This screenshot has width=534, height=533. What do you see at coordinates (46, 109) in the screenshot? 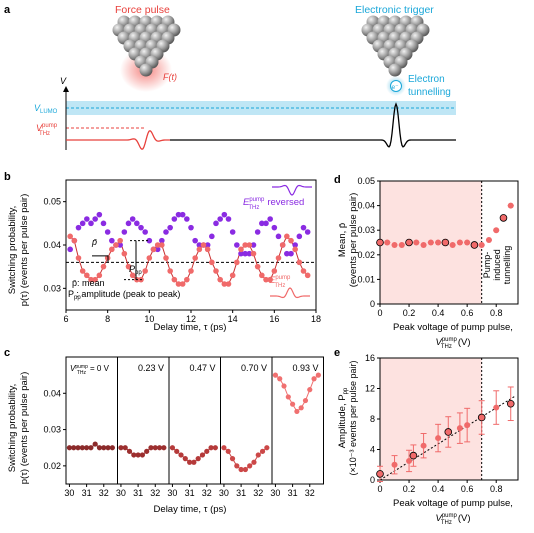
I see `v-lumo-label: VLUMO` at bounding box center [46, 109].